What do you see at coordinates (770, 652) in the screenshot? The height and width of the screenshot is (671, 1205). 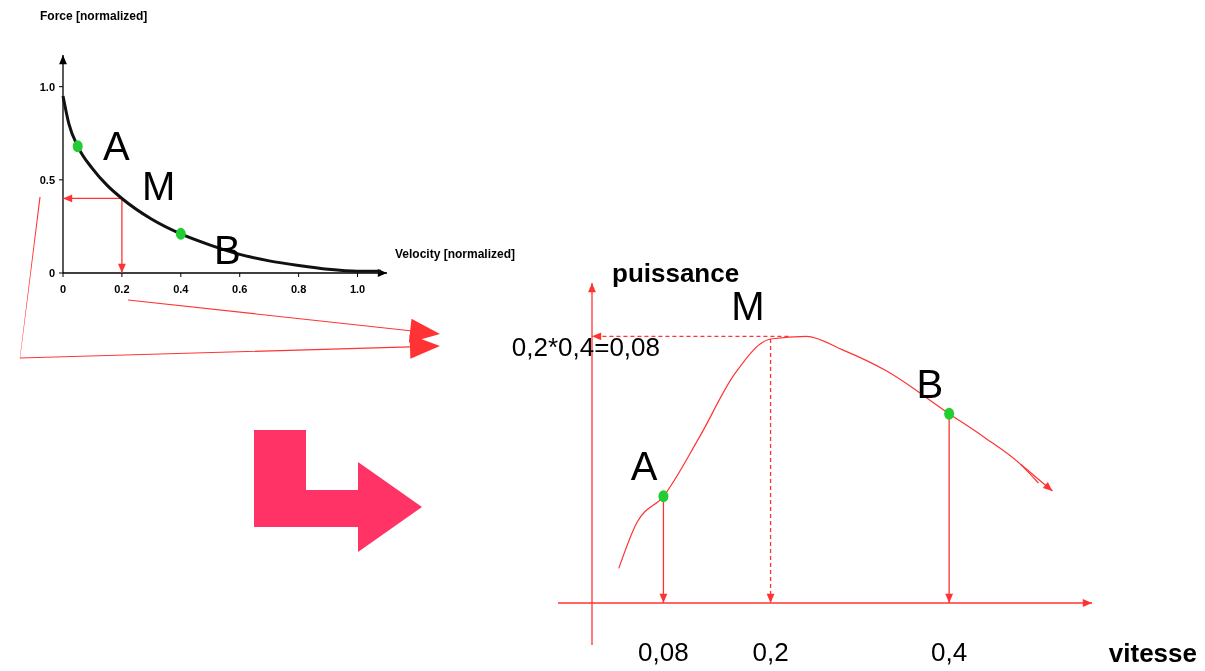 I see `x-tick-label: 0,2` at bounding box center [770, 652].